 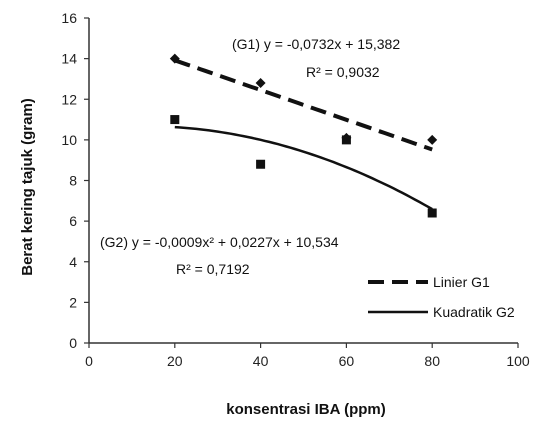 I want to click on g2-equation-label: (G2) y = -0,0009x² + 0,0227x + 10,534, so click(x=219, y=242).